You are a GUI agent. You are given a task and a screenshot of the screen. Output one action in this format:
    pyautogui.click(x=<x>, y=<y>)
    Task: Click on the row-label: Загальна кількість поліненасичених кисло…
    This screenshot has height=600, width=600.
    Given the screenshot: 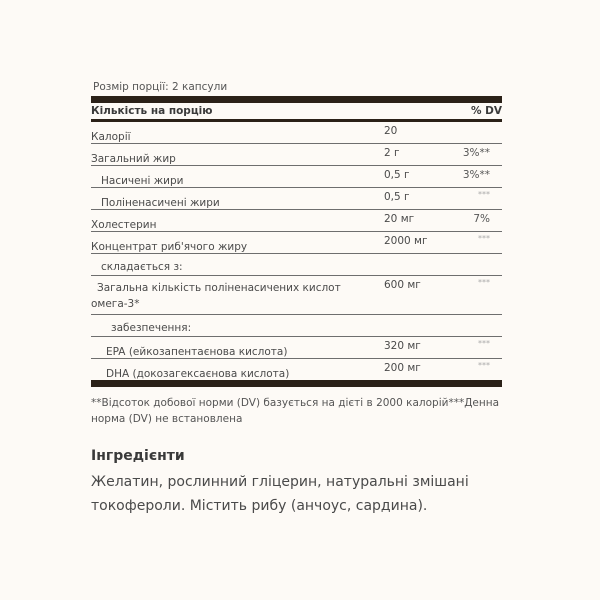 What is the action you would take?
    pyautogui.click(x=216, y=296)
    